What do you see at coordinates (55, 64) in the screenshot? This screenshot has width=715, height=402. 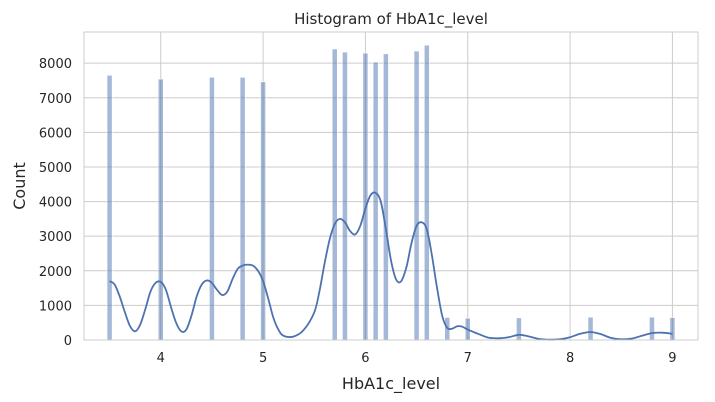 I see `y-tick-label: 8000` at bounding box center [55, 64].